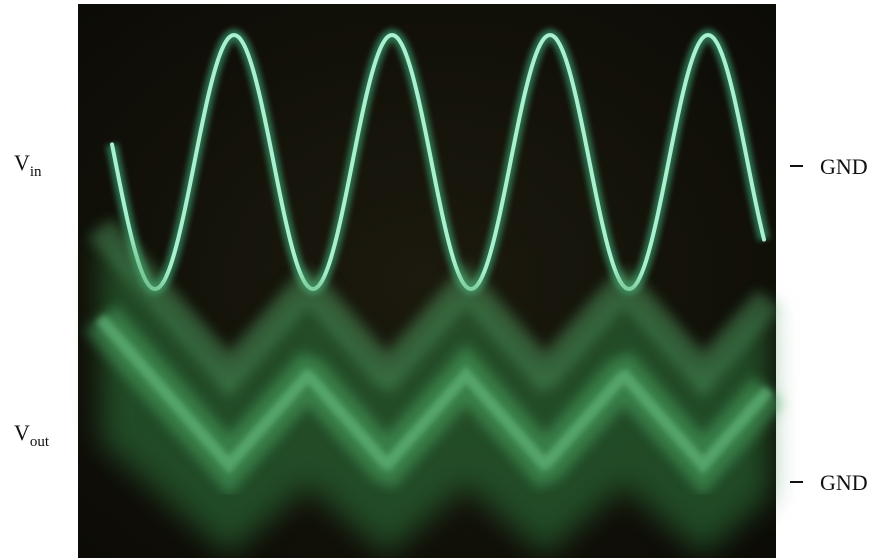  What do you see at coordinates (40, 442) in the screenshot?
I see `vout-sub: out` at bounding box center [40, 442].